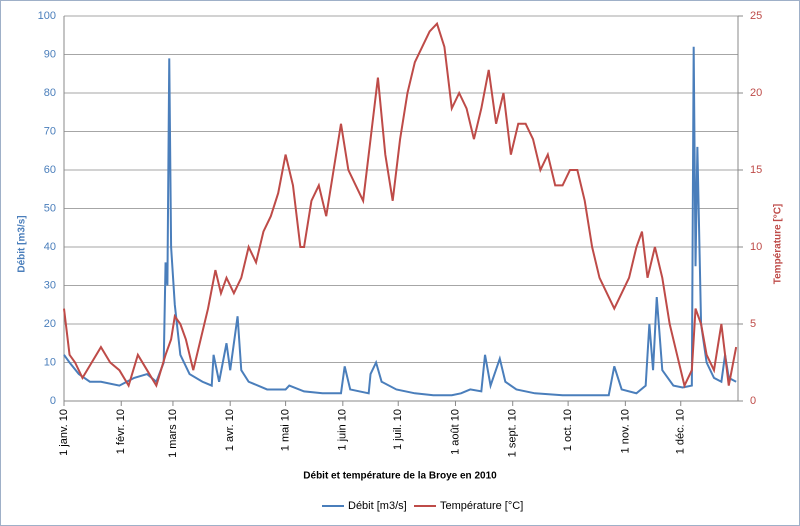 This screenshot has height=526, width=800. What do you see at coordinates (53, 401) in the screenshot?
I see `y-tick-label: 0` at bounding box center [53, 401].